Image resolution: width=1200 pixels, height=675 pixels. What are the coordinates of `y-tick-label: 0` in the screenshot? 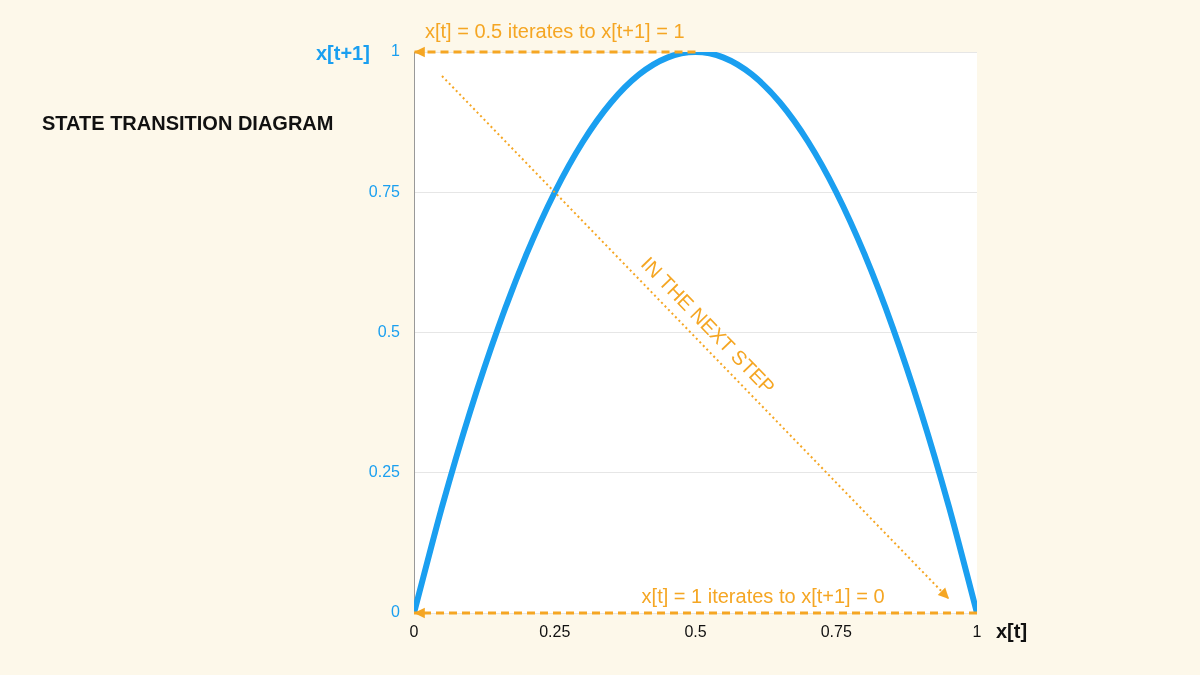 It's located at (396, 612).